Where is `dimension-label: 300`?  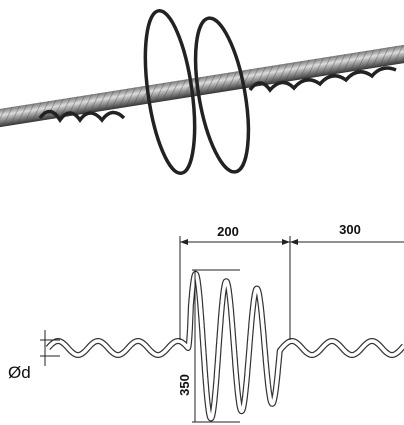 dimension-label: 300 is located at coordinates (350, 229).